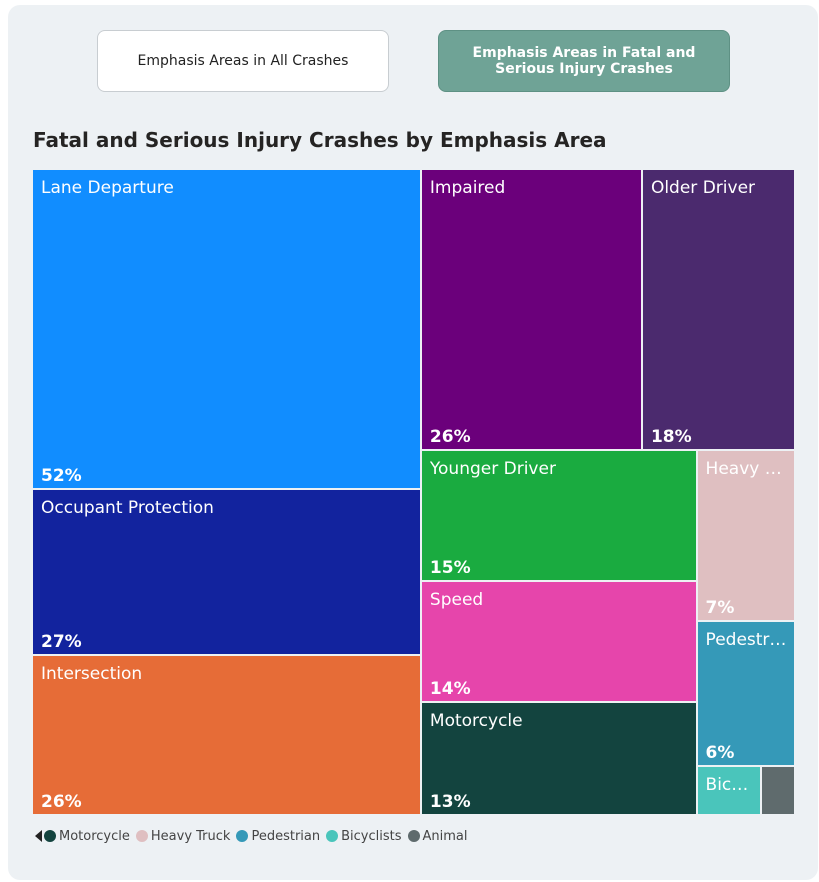 The height and width of the screenshot is (882, 819). I want to click on cell-label: Intersection, so click(92, 674).